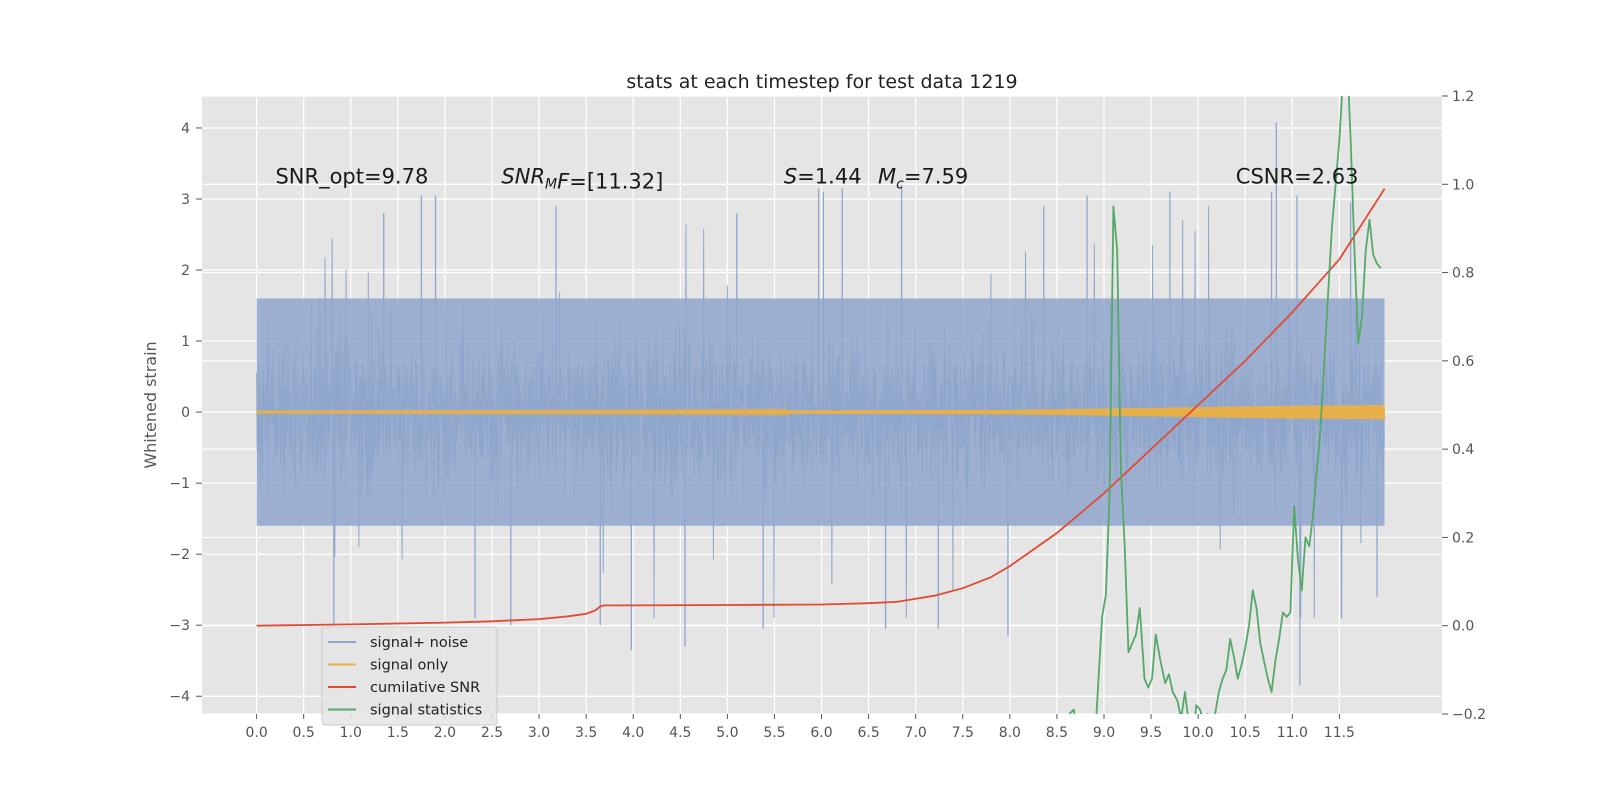  What do you see at coordinates (1463, 627) in the screenshot?
I see `y2-tick-label: 0.0` at bounding box center [1463, 627].